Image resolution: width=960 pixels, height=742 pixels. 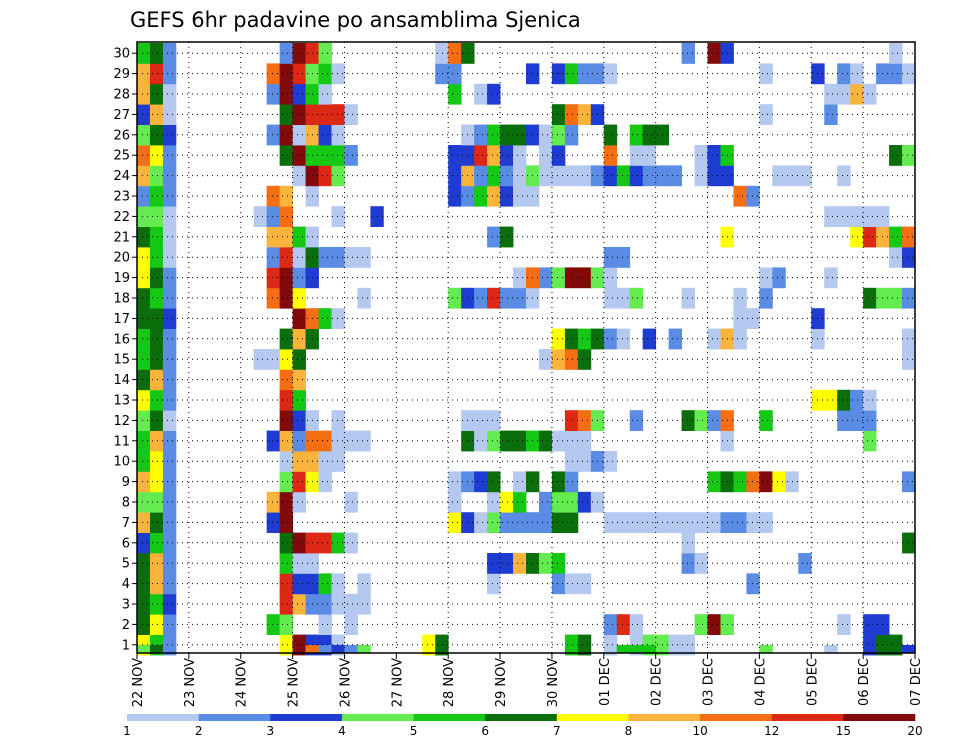 I want to click on y-tick-label: 25, so click(x=121, y=156).